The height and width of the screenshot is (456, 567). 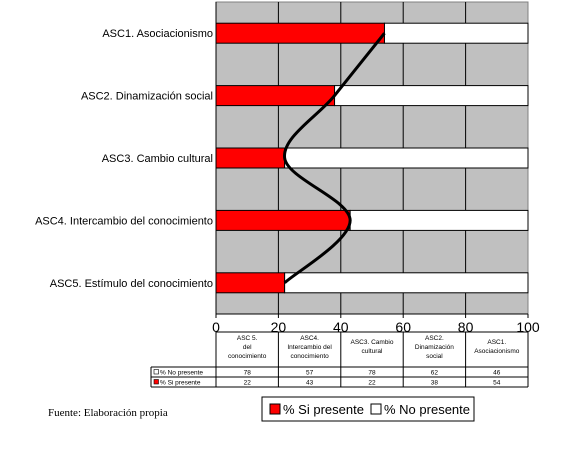 I want to click on x-tick-label: 40, so click(x=341, y=327).